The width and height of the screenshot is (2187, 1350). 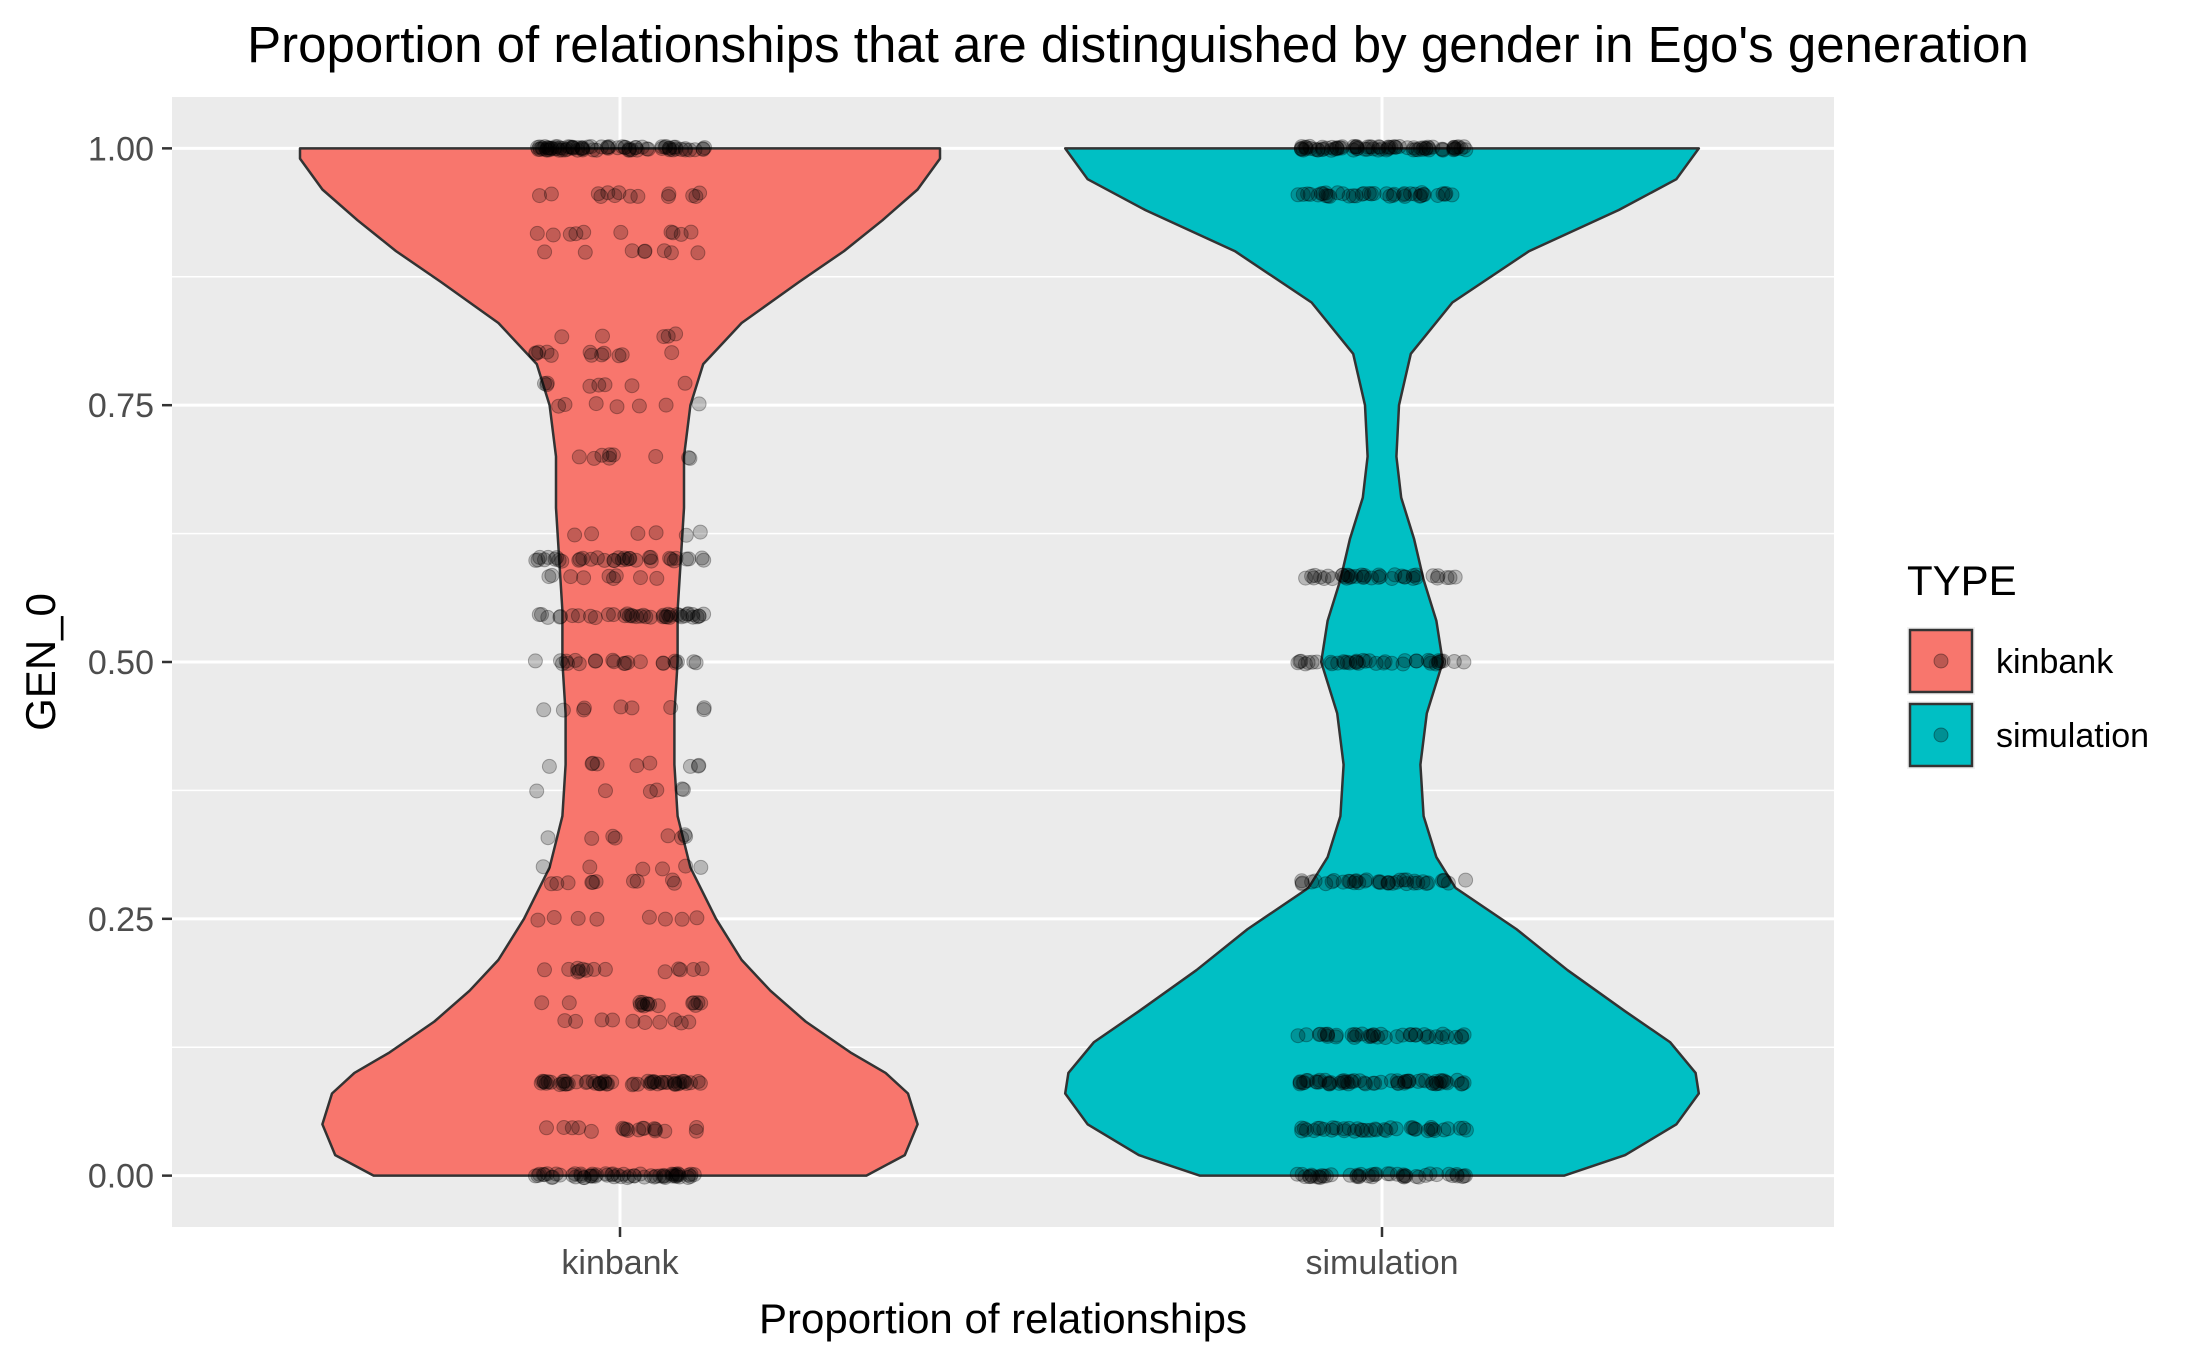 I want to click on legend-key-point, so click(x=1941, y=661).